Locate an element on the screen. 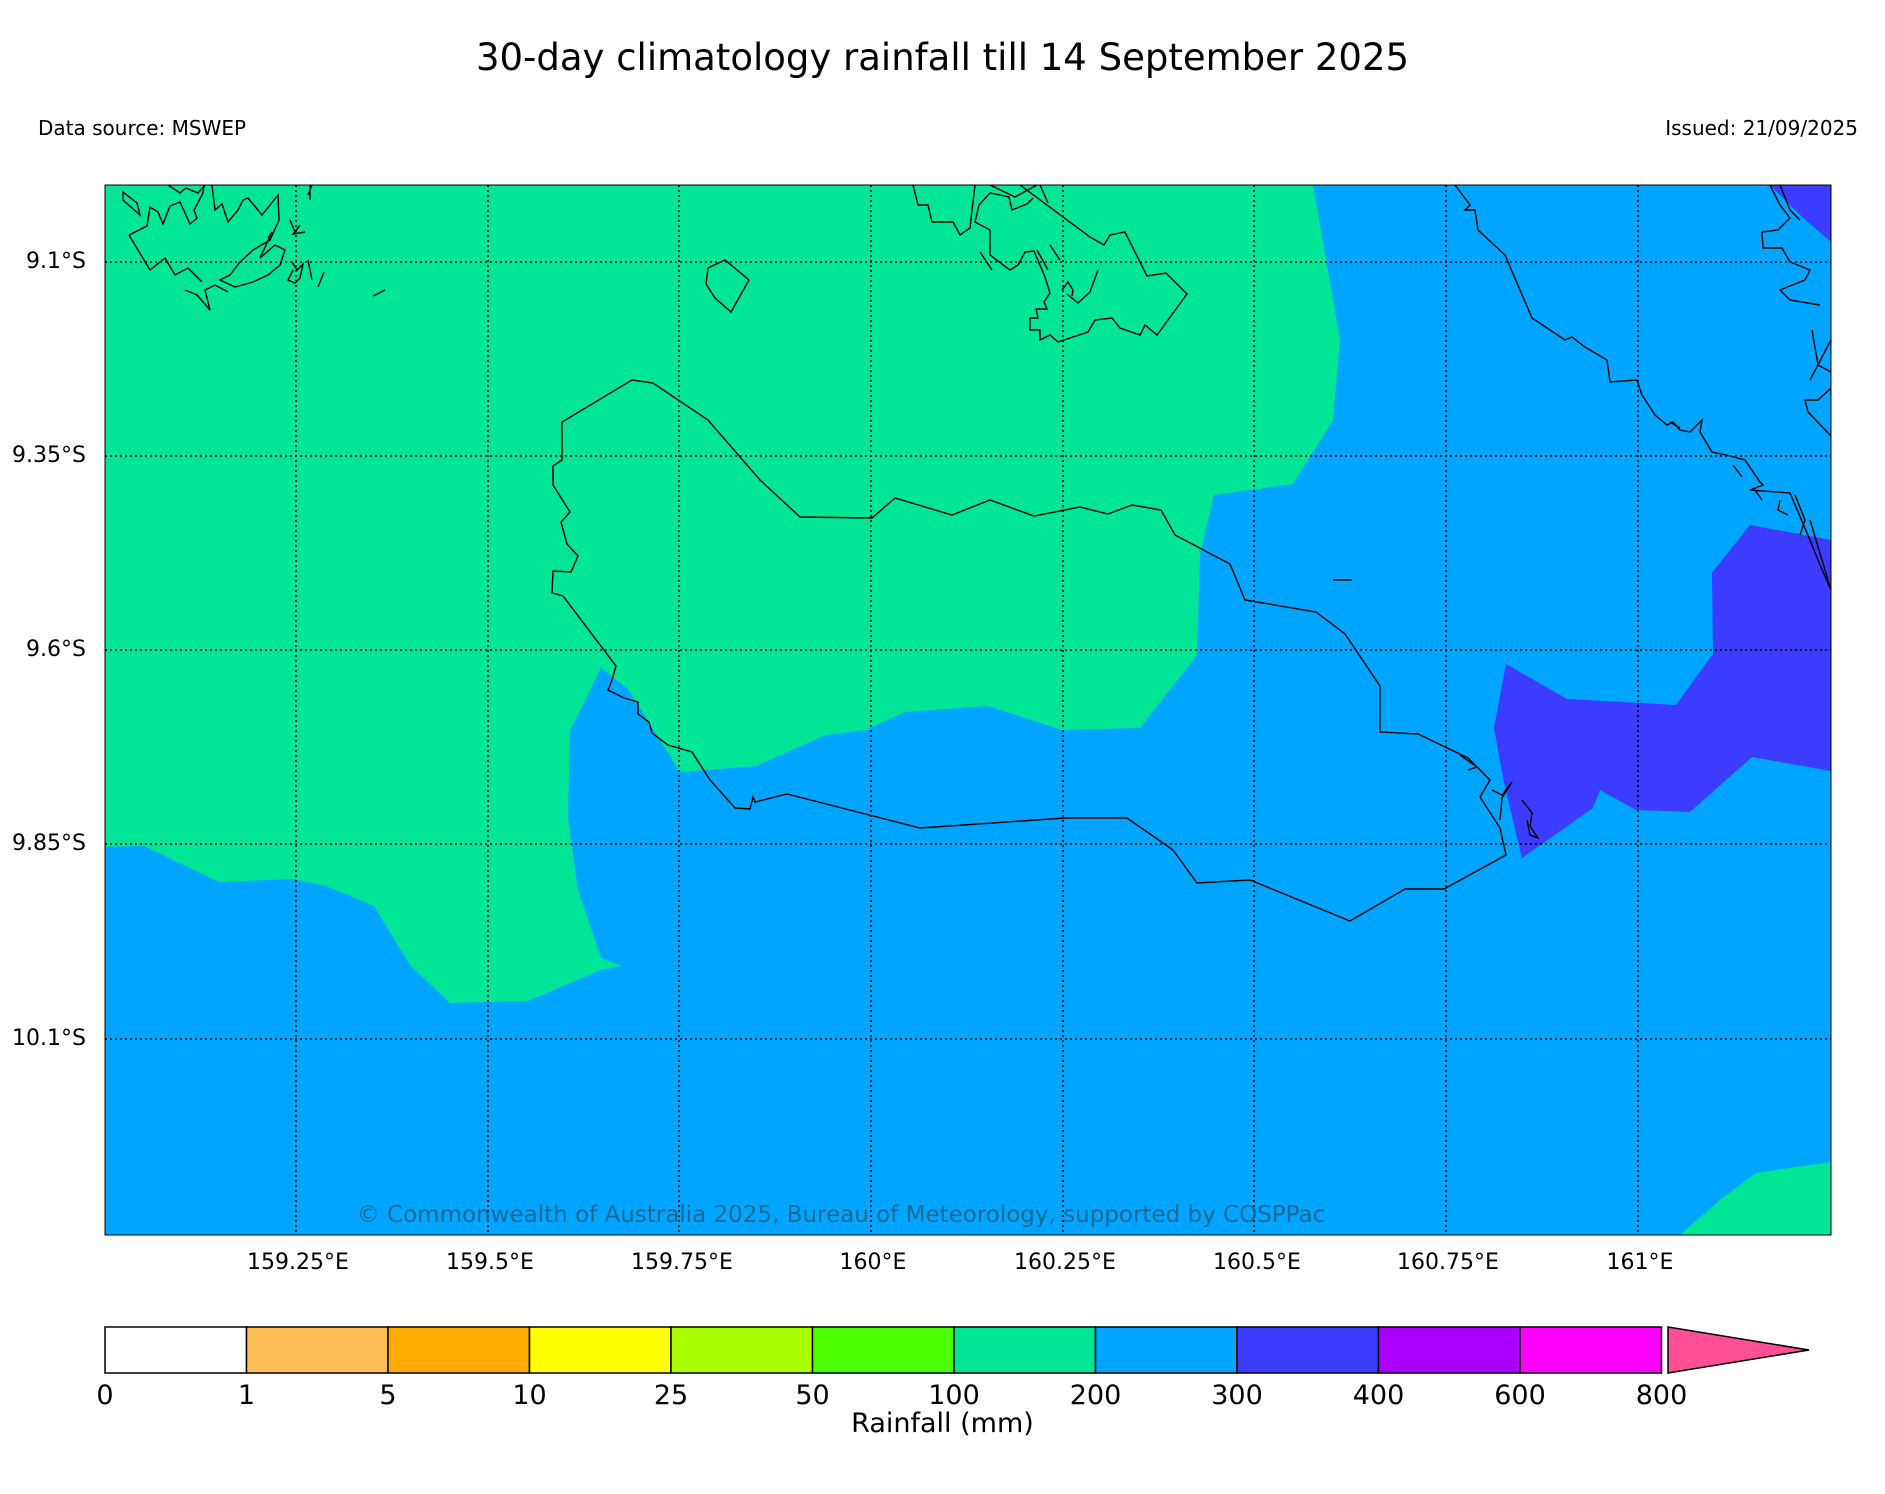 This screenshot has width=1885, height=1494. lon-label: 160°E is located at coordinates (873, 1262).